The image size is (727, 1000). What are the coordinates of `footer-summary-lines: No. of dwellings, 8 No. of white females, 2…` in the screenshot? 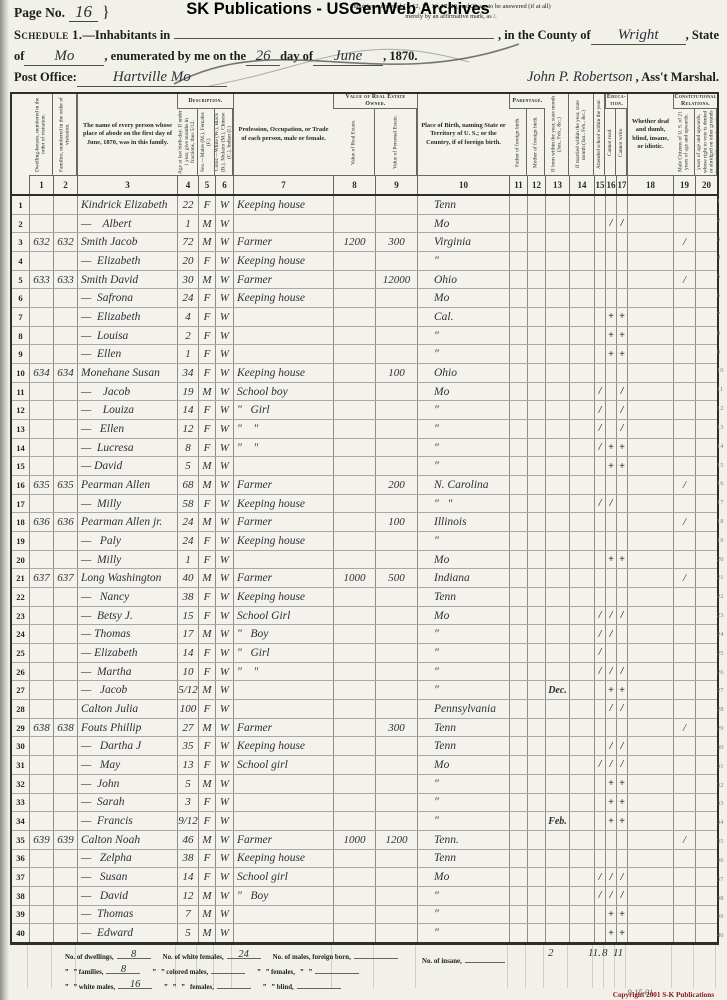 It's located at (231, 971).